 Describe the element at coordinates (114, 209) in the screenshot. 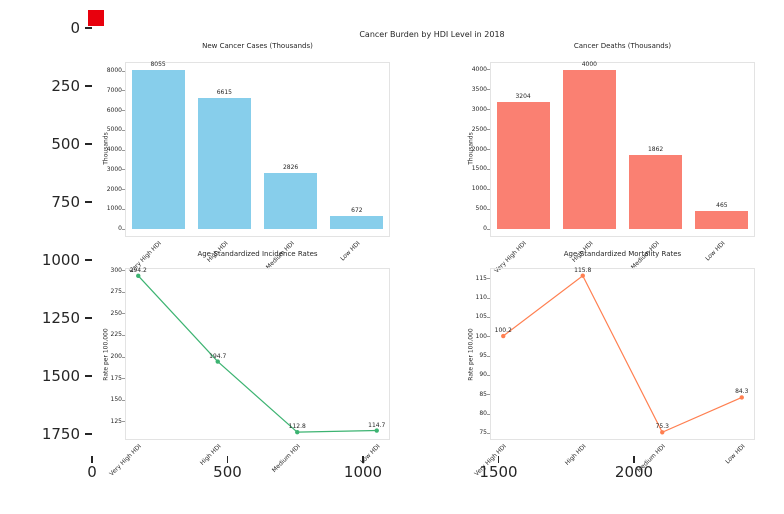

I see `y-tick-label: 1000` at that location.